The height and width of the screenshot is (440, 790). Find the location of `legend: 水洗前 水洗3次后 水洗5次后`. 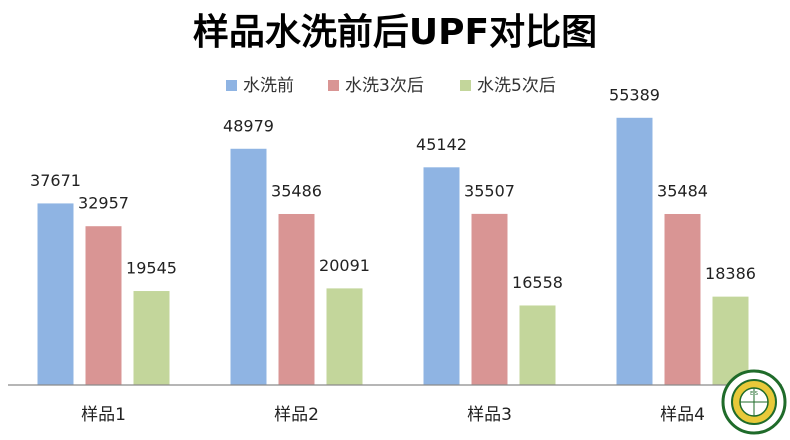

legend: 水洗前 水洗3次后 水洗5次后 is located at coordinates (391, 86).